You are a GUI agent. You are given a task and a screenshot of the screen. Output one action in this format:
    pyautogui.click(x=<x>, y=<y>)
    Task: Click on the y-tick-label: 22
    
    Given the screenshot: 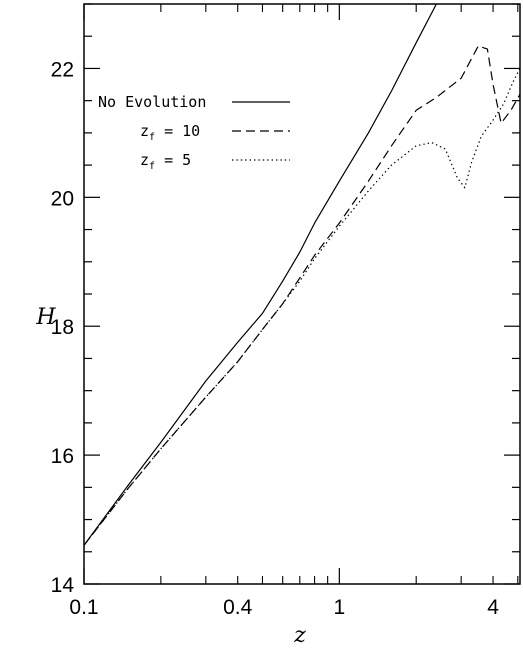 What is the action you would take?
    pyautogui.click(x=62, y=69)
    